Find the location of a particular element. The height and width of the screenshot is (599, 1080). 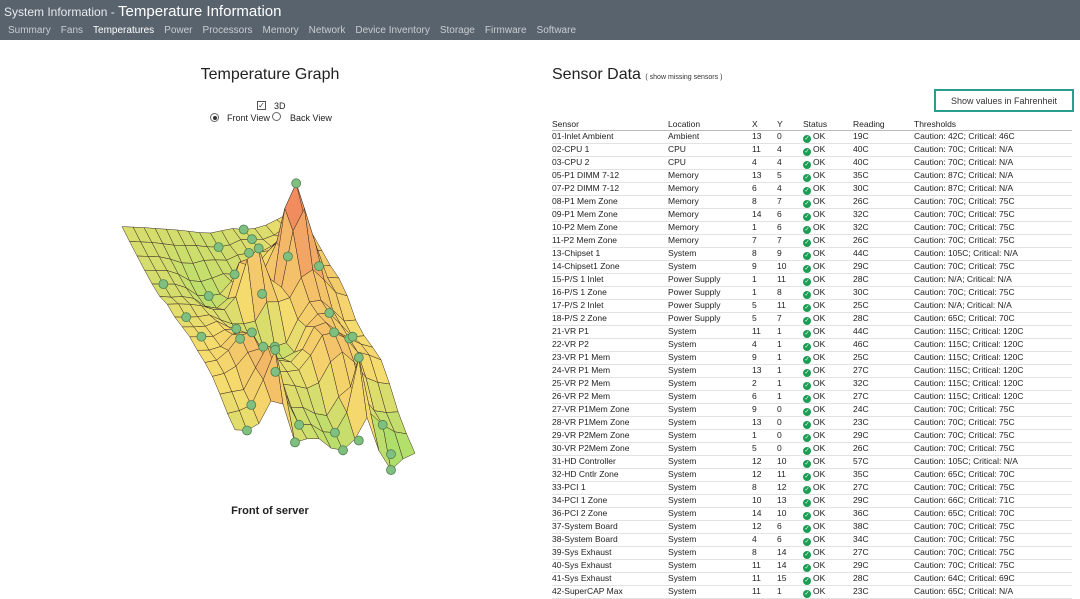

cell-reading: 29C is located at coordinates (883, 501).